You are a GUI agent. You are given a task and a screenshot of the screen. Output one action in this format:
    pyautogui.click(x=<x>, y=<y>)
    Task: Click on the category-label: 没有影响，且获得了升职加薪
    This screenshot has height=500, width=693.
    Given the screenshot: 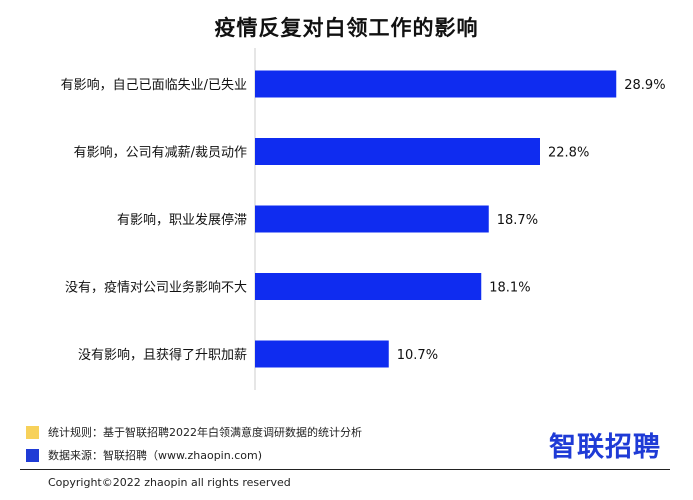 What is the action you would take?
    pyautogui.click(x=162, y=355)
    